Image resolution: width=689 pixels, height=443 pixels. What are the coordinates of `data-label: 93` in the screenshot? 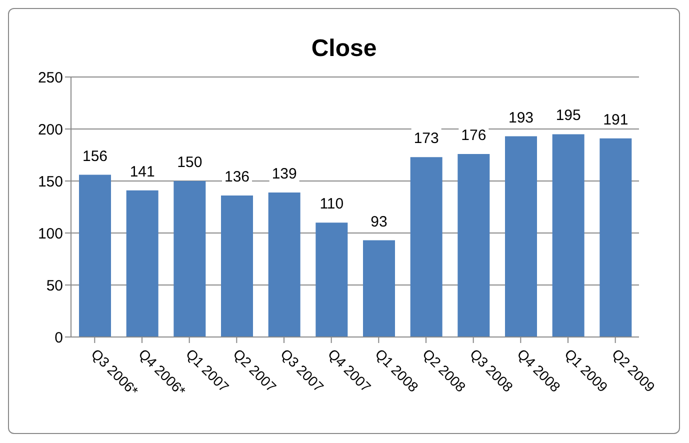 It's located at (379, 221).